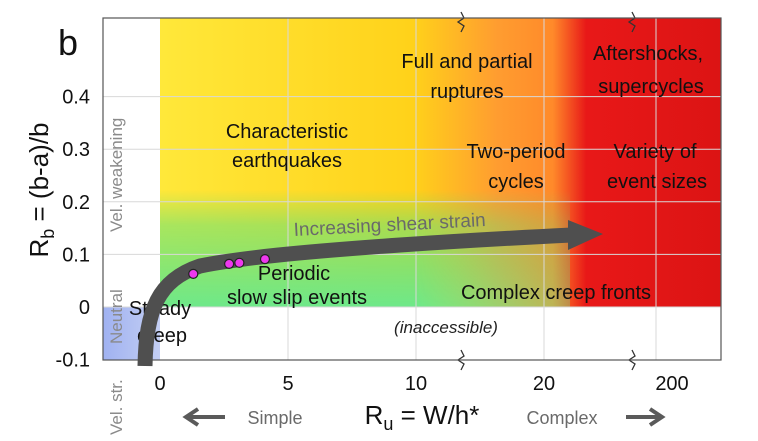 The image size is (758, 441). Describe the element at coordinates (287, 132) in the screenshot. I see `label-characteristic: Characteristic` at that location.